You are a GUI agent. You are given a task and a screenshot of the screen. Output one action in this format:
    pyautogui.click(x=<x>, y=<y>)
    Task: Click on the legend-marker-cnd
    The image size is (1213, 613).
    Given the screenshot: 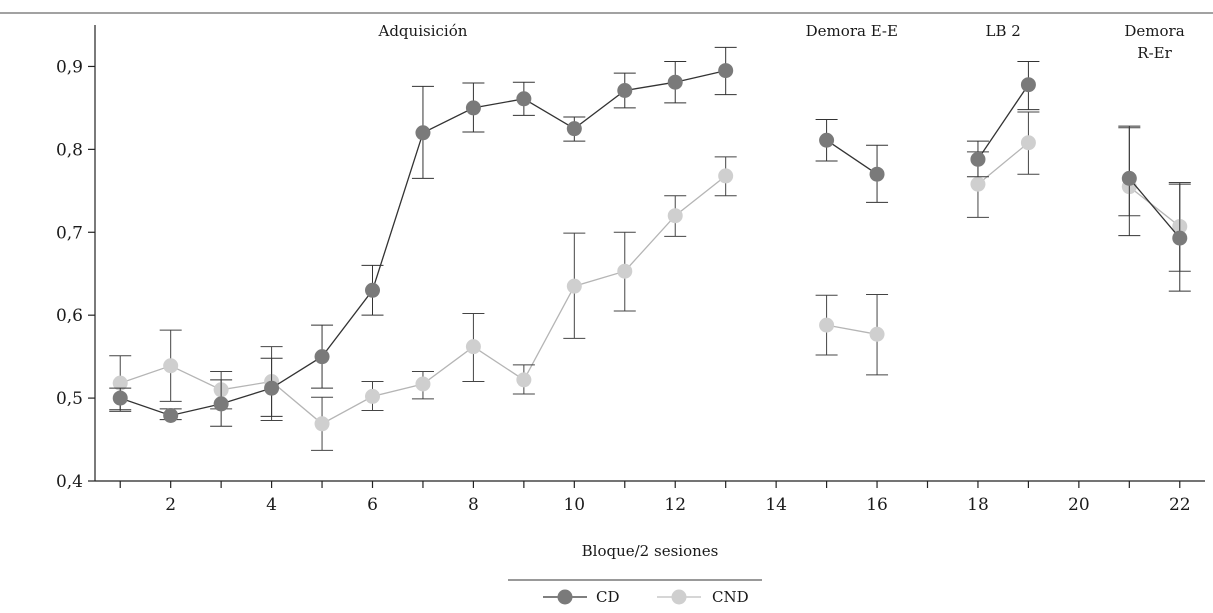 What is the action you would take?
    pyautogui.click(x=679, y=597)
    